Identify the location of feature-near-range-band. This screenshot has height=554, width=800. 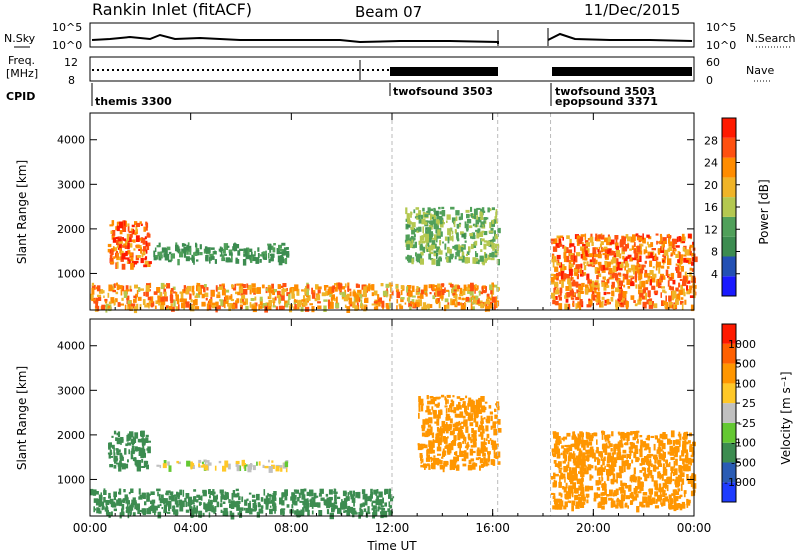
(295, 298).